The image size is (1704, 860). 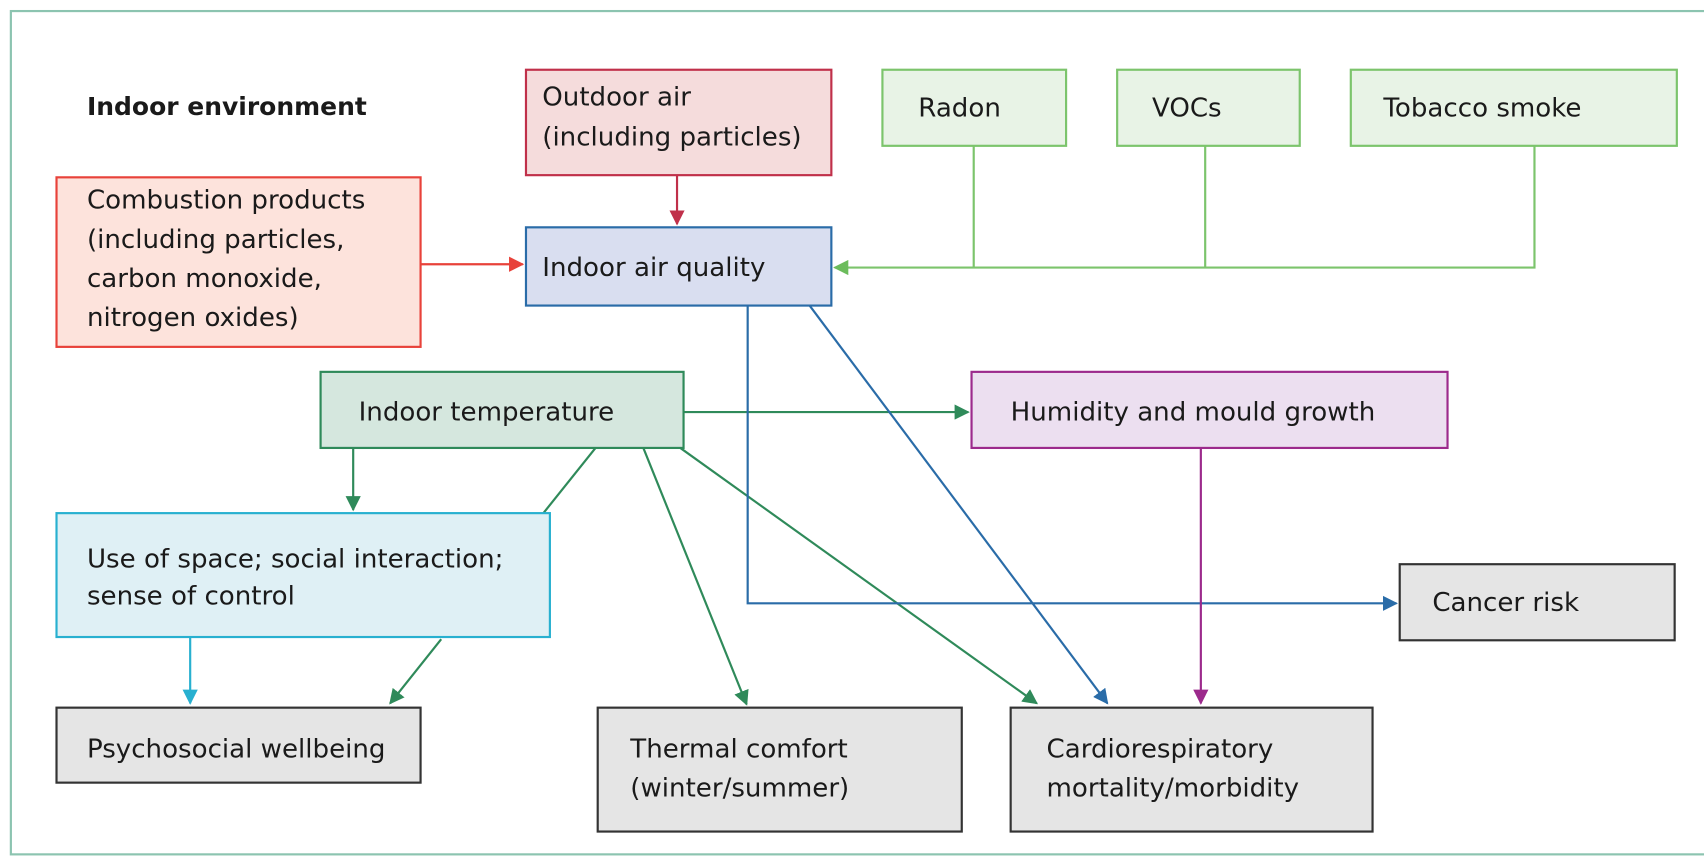 What do you see at coordinates (193, 318) in the screenshot?
I see `node-label: nitrogen oxides)` at bounding box center [193, 318].